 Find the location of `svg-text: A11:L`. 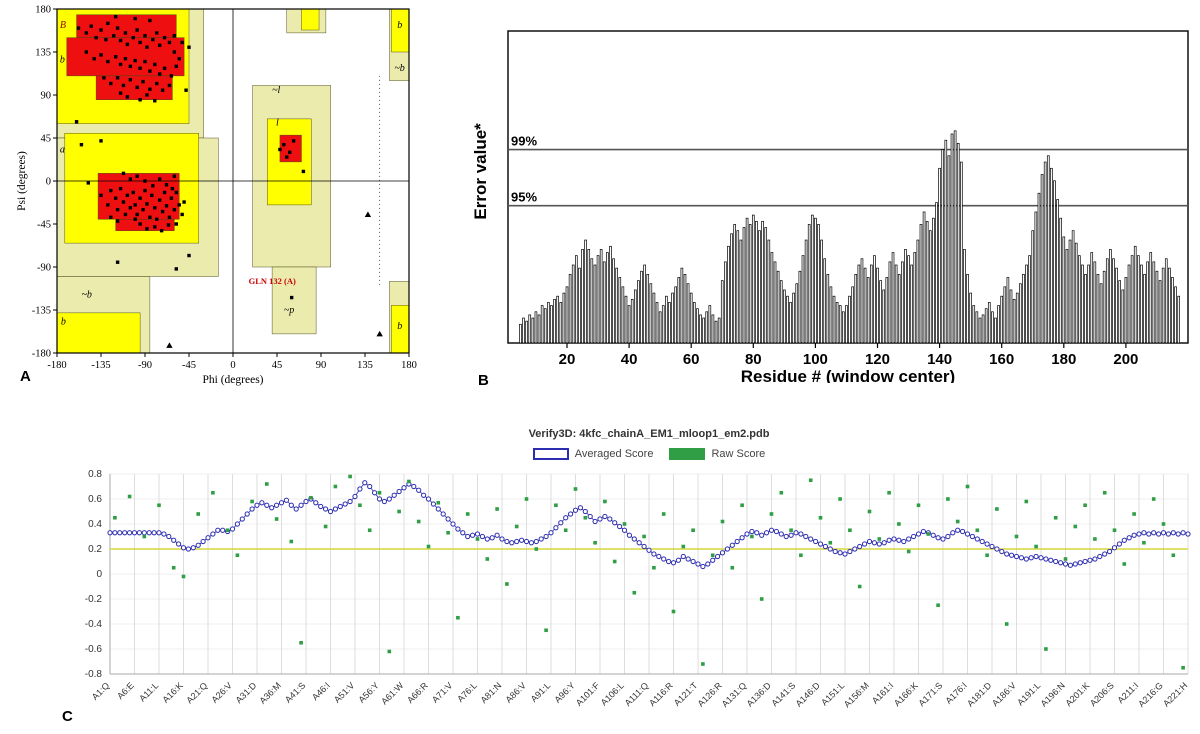

svg-text: A11:L is located at coordinates (148, 691).